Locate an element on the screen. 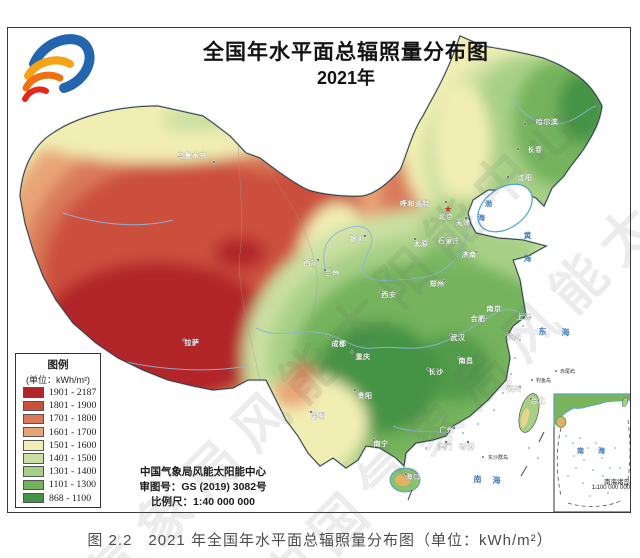  svg-text: 石家庄 is located at coordinates (449, 240).